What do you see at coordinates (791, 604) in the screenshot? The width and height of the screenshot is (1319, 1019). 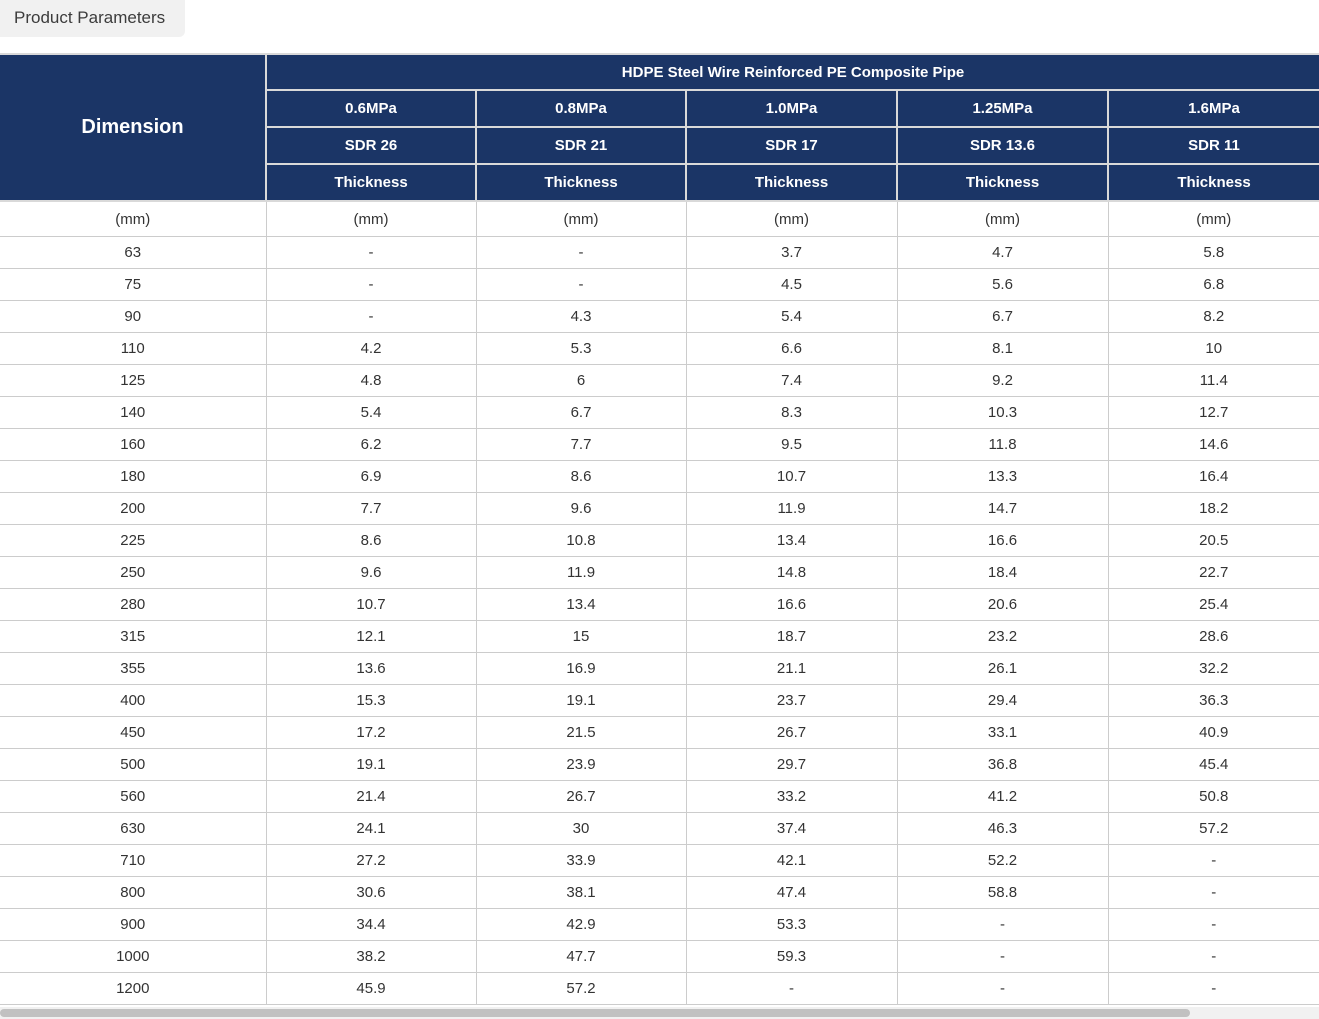 I see `thickness-value-cell: 16.6` at bounding box center [791, 604].